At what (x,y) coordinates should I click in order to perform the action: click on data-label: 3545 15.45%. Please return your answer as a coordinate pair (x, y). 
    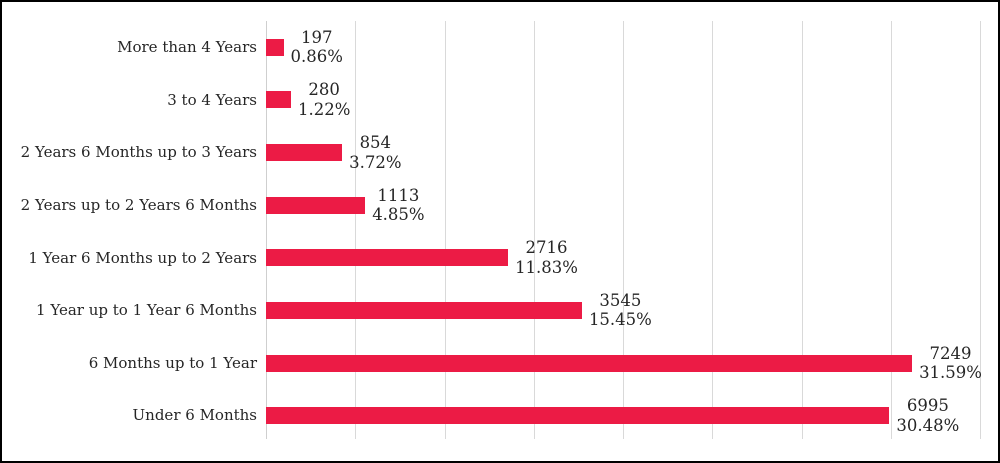
    Looking at the image, I should click on (620, 310).